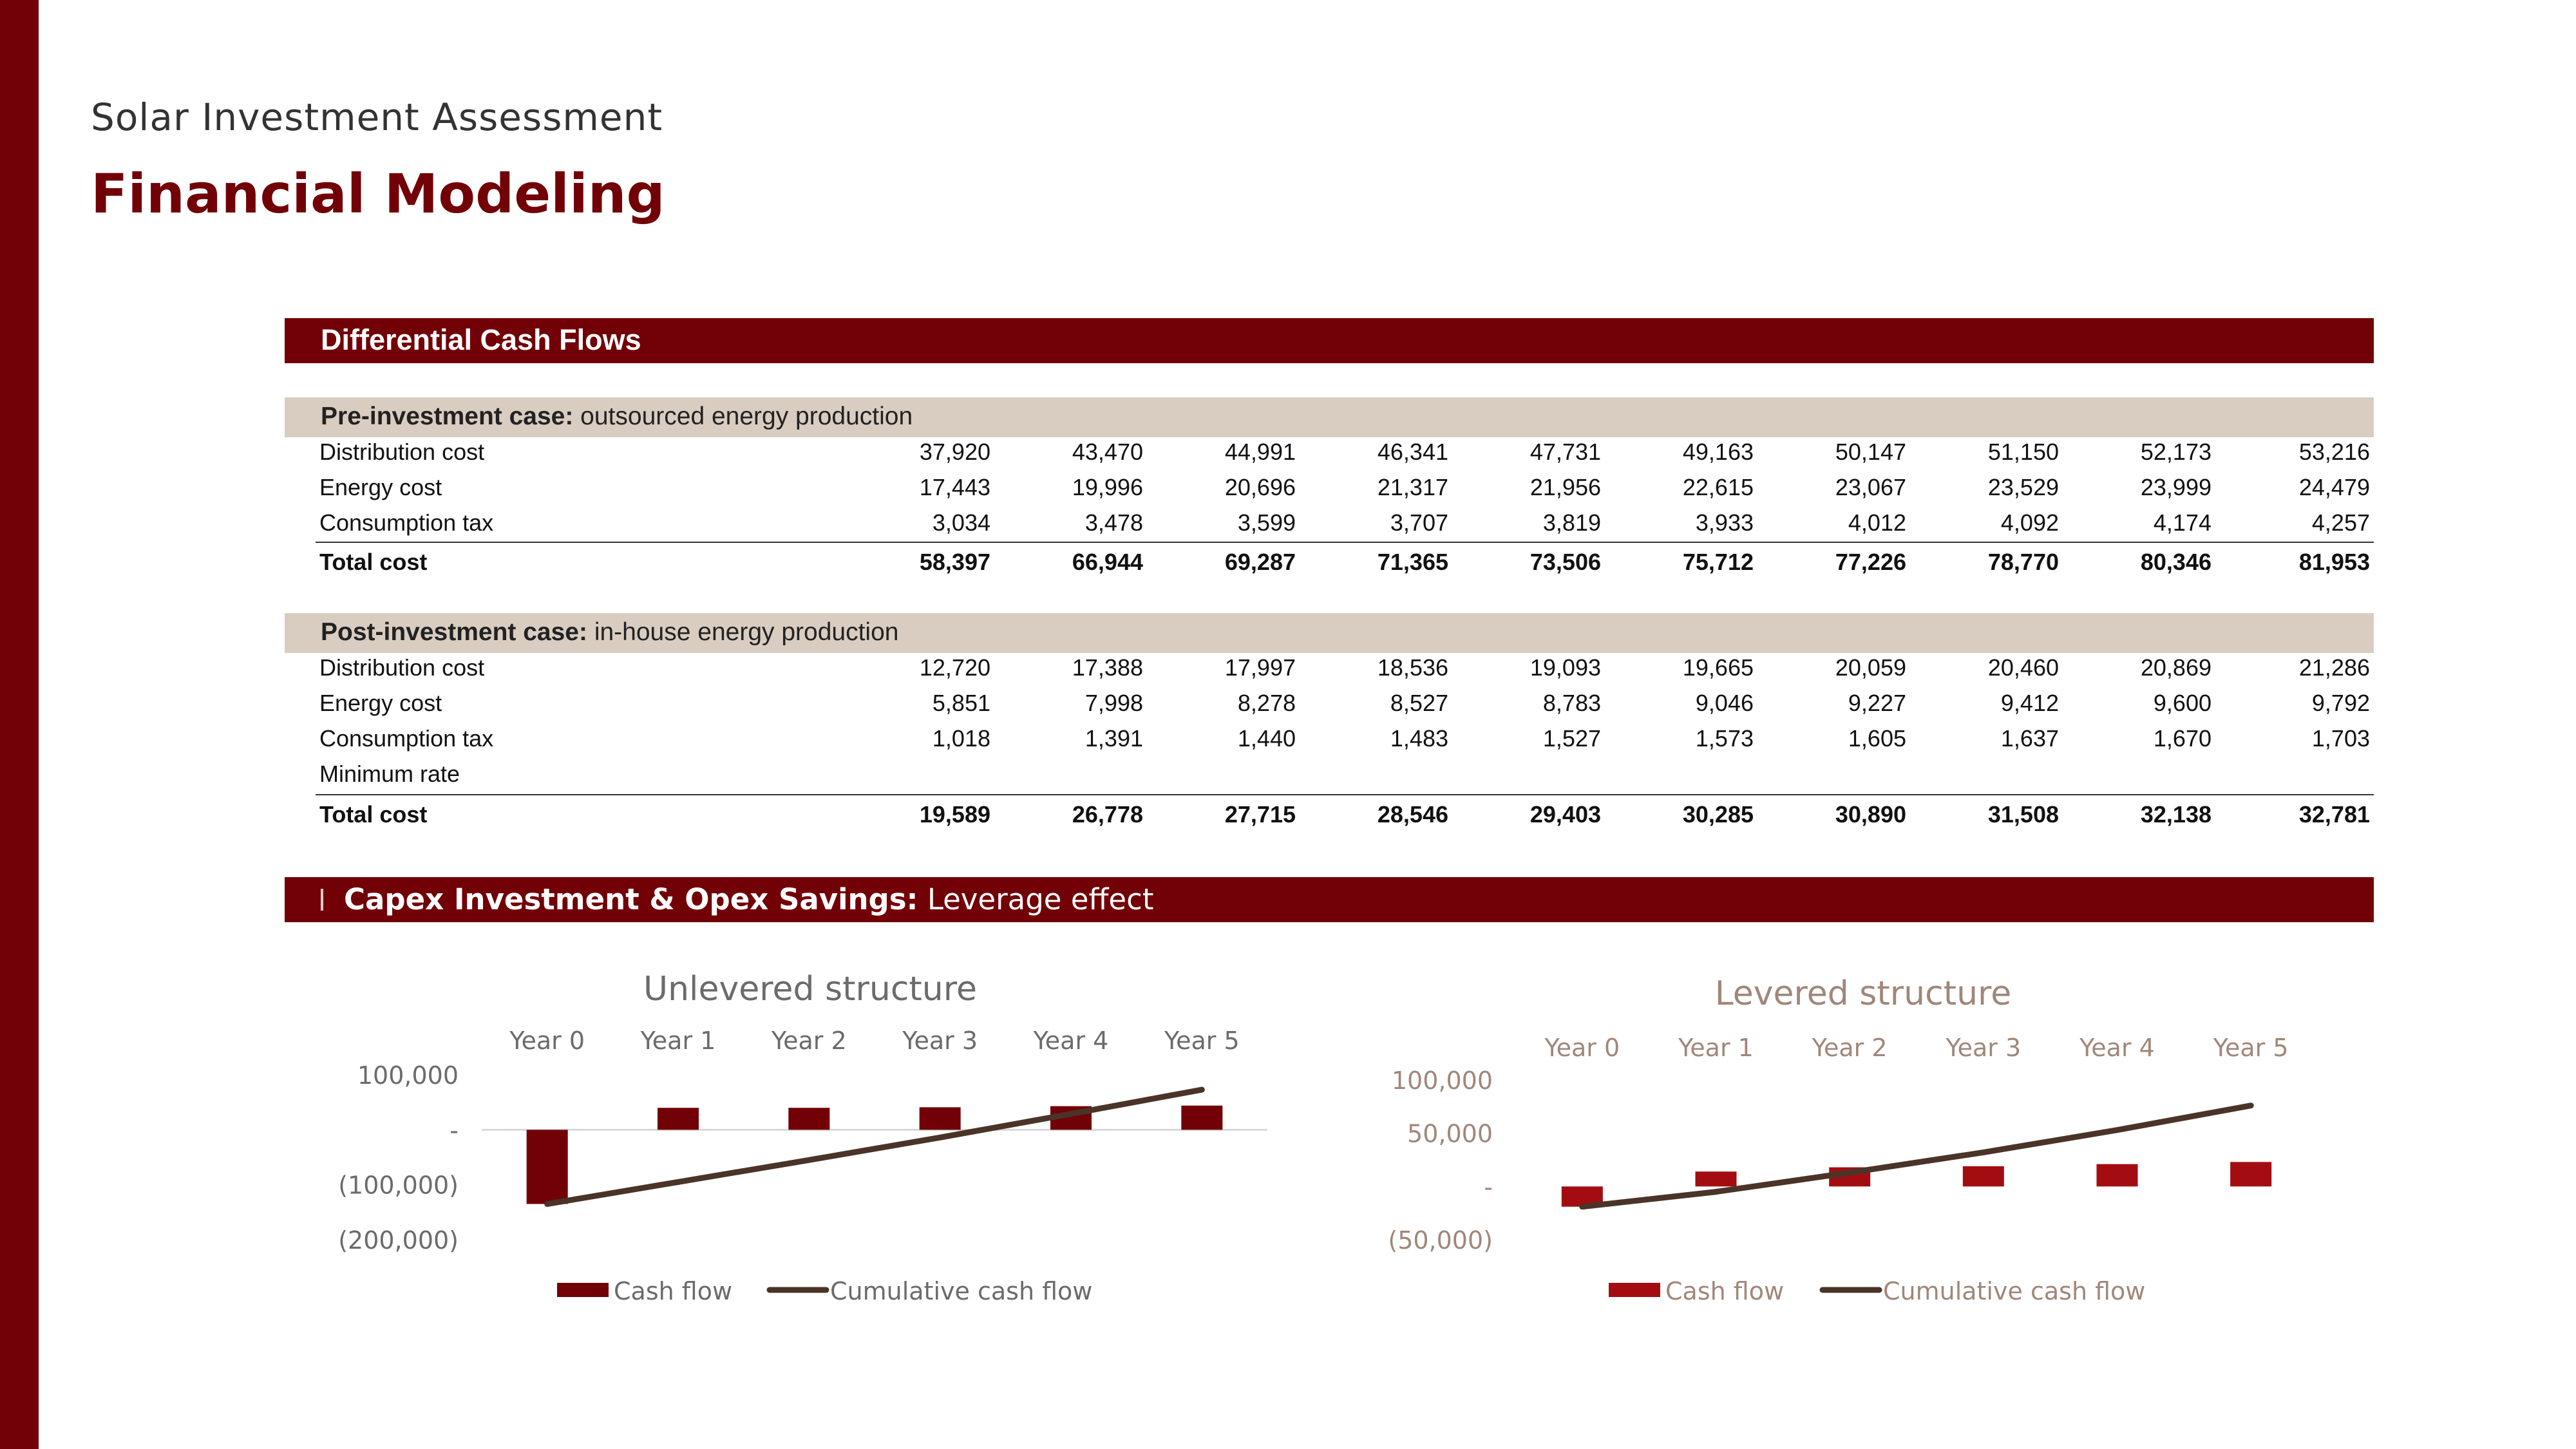 This screenshot has width=2576, height=1449. What do you see at coordinates (1877, 522) in the screenshot?
I see `row-value: 4,012` at bounding box center [1877, 522].